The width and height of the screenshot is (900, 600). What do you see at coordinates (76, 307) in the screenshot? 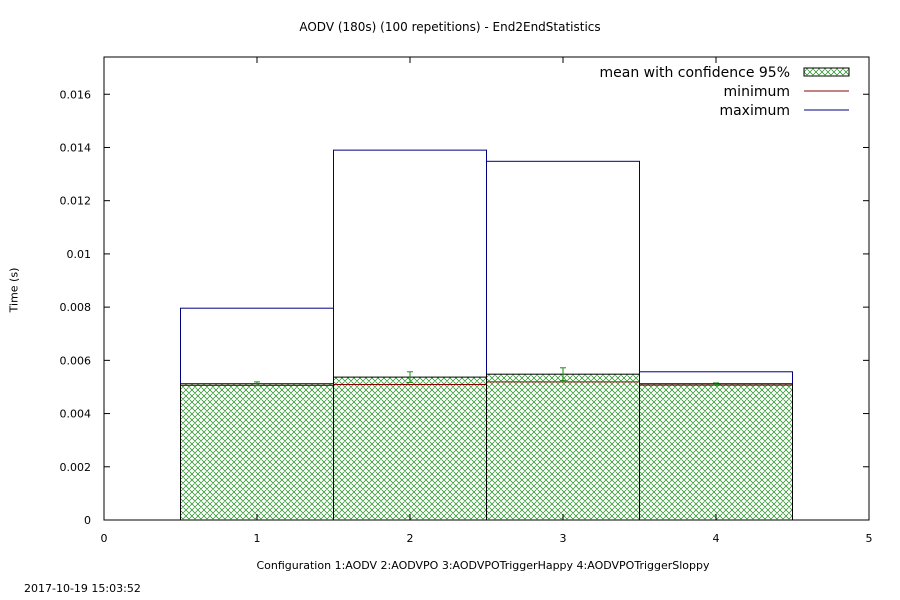
I see `y-tick-label: 0.008` at bounding box center [76, 307].